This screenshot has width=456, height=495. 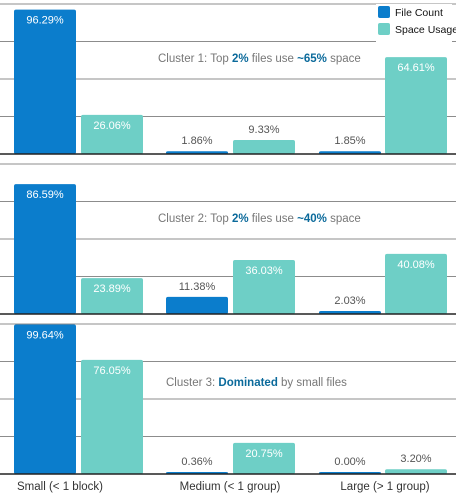 What do you see at coordinates (349, 301) in the screenshot?
I see `value-label-file-count-large: 2.03%` at bounding box center [349, 301].